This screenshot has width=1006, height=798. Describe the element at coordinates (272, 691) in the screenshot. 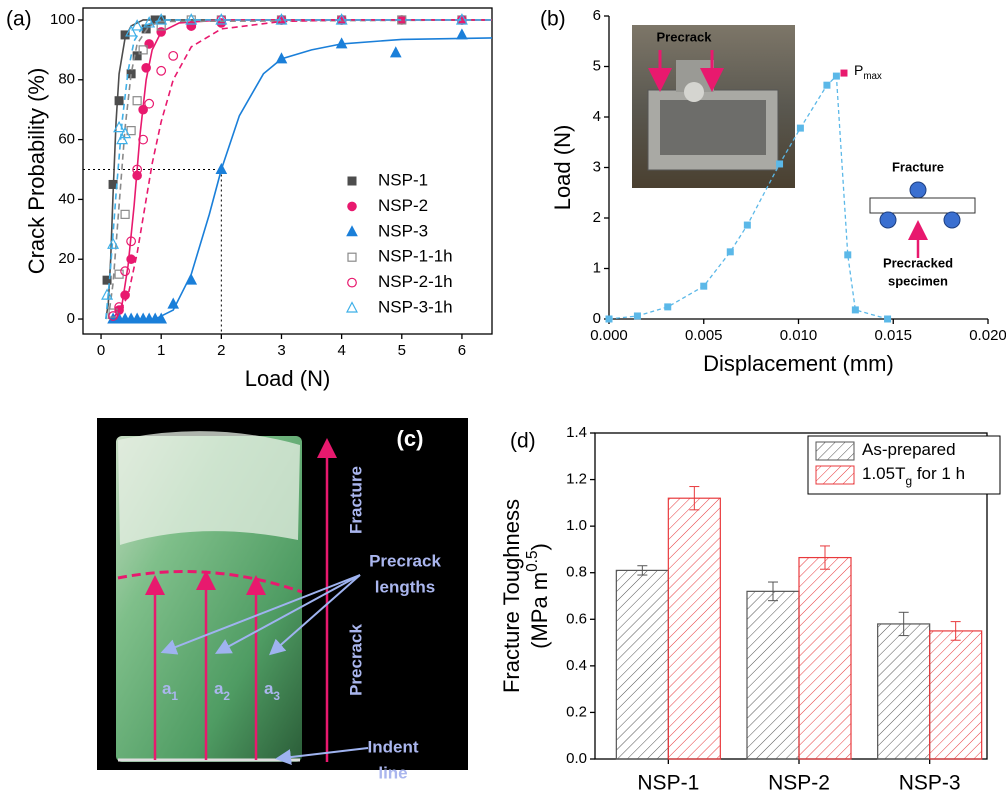

I see `photo-label: a3` at that location.